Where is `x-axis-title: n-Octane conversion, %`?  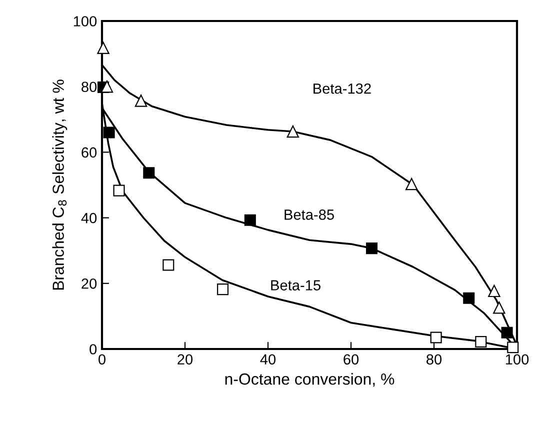 x-axis-title: n-Octane conversion, % is located at coordinates (309, 380).